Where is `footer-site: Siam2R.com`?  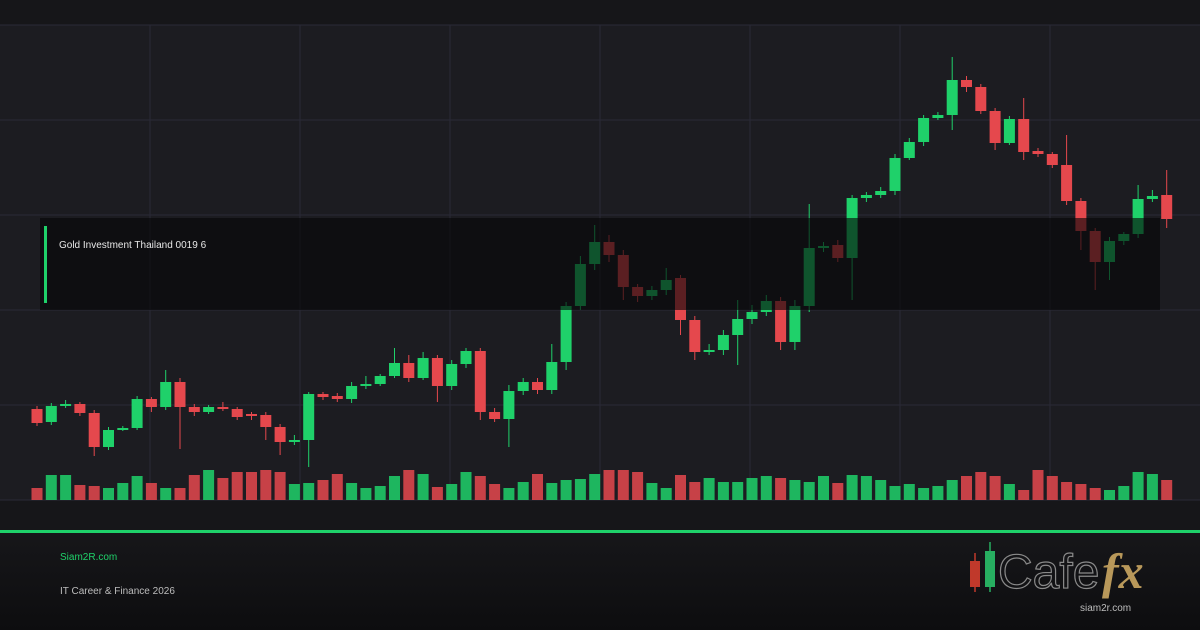 footer-site: Siam2R.com is located at coordinates (88, 557).